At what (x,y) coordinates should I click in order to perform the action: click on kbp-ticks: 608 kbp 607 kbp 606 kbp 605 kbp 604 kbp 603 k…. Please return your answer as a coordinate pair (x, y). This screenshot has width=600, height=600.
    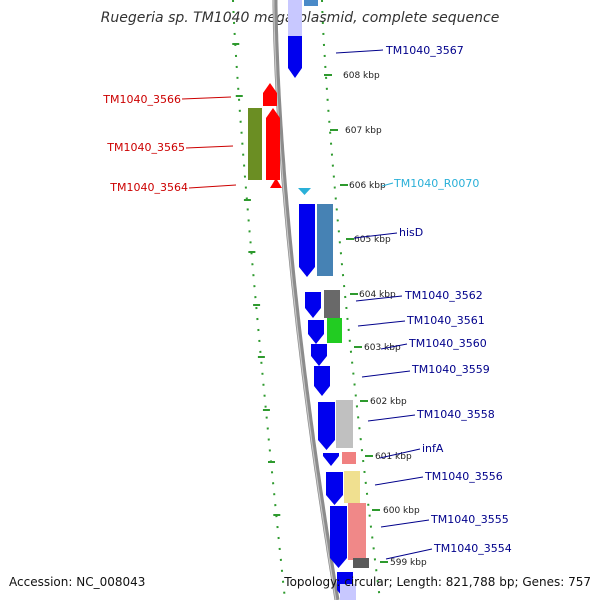
    Looking at the image, I should click on (375, 319).